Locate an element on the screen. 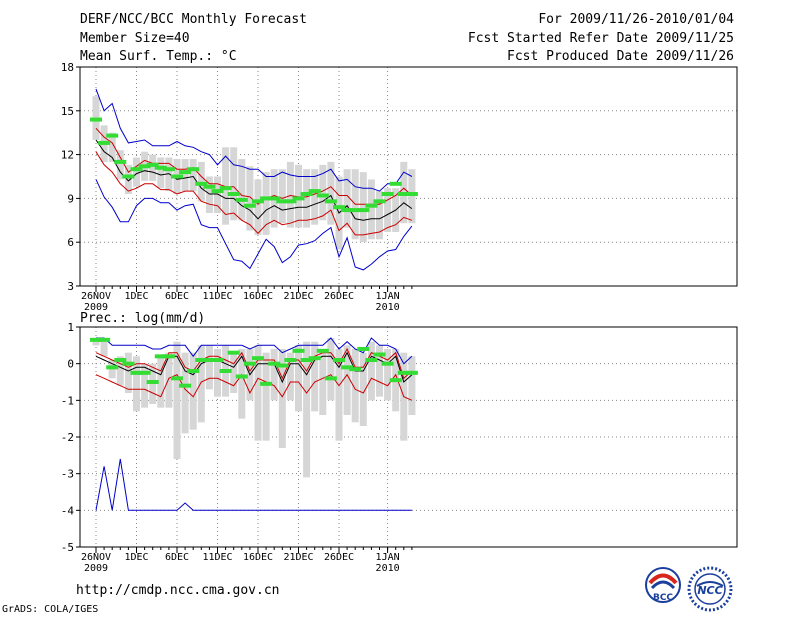  panel-title-temperature: Mean Surf. Temp.: °C is located at coordinates (158, 56).